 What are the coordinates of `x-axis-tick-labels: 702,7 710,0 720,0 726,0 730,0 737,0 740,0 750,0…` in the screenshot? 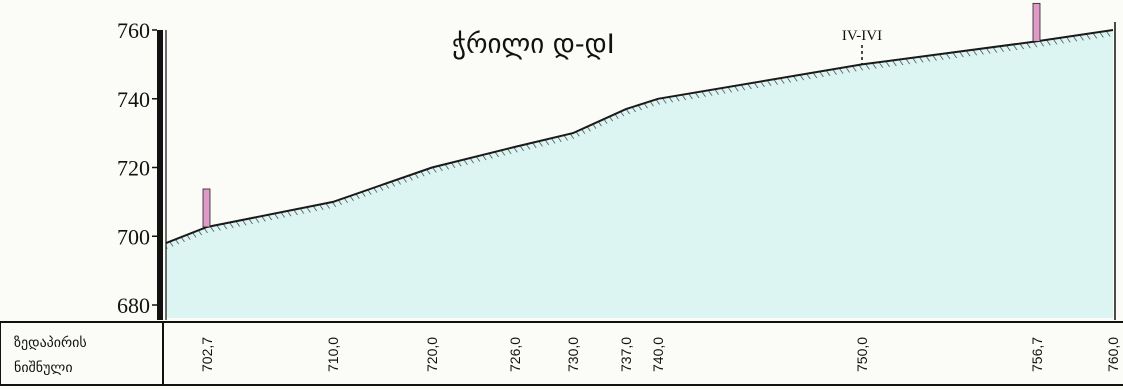 It's located at (660, 354).